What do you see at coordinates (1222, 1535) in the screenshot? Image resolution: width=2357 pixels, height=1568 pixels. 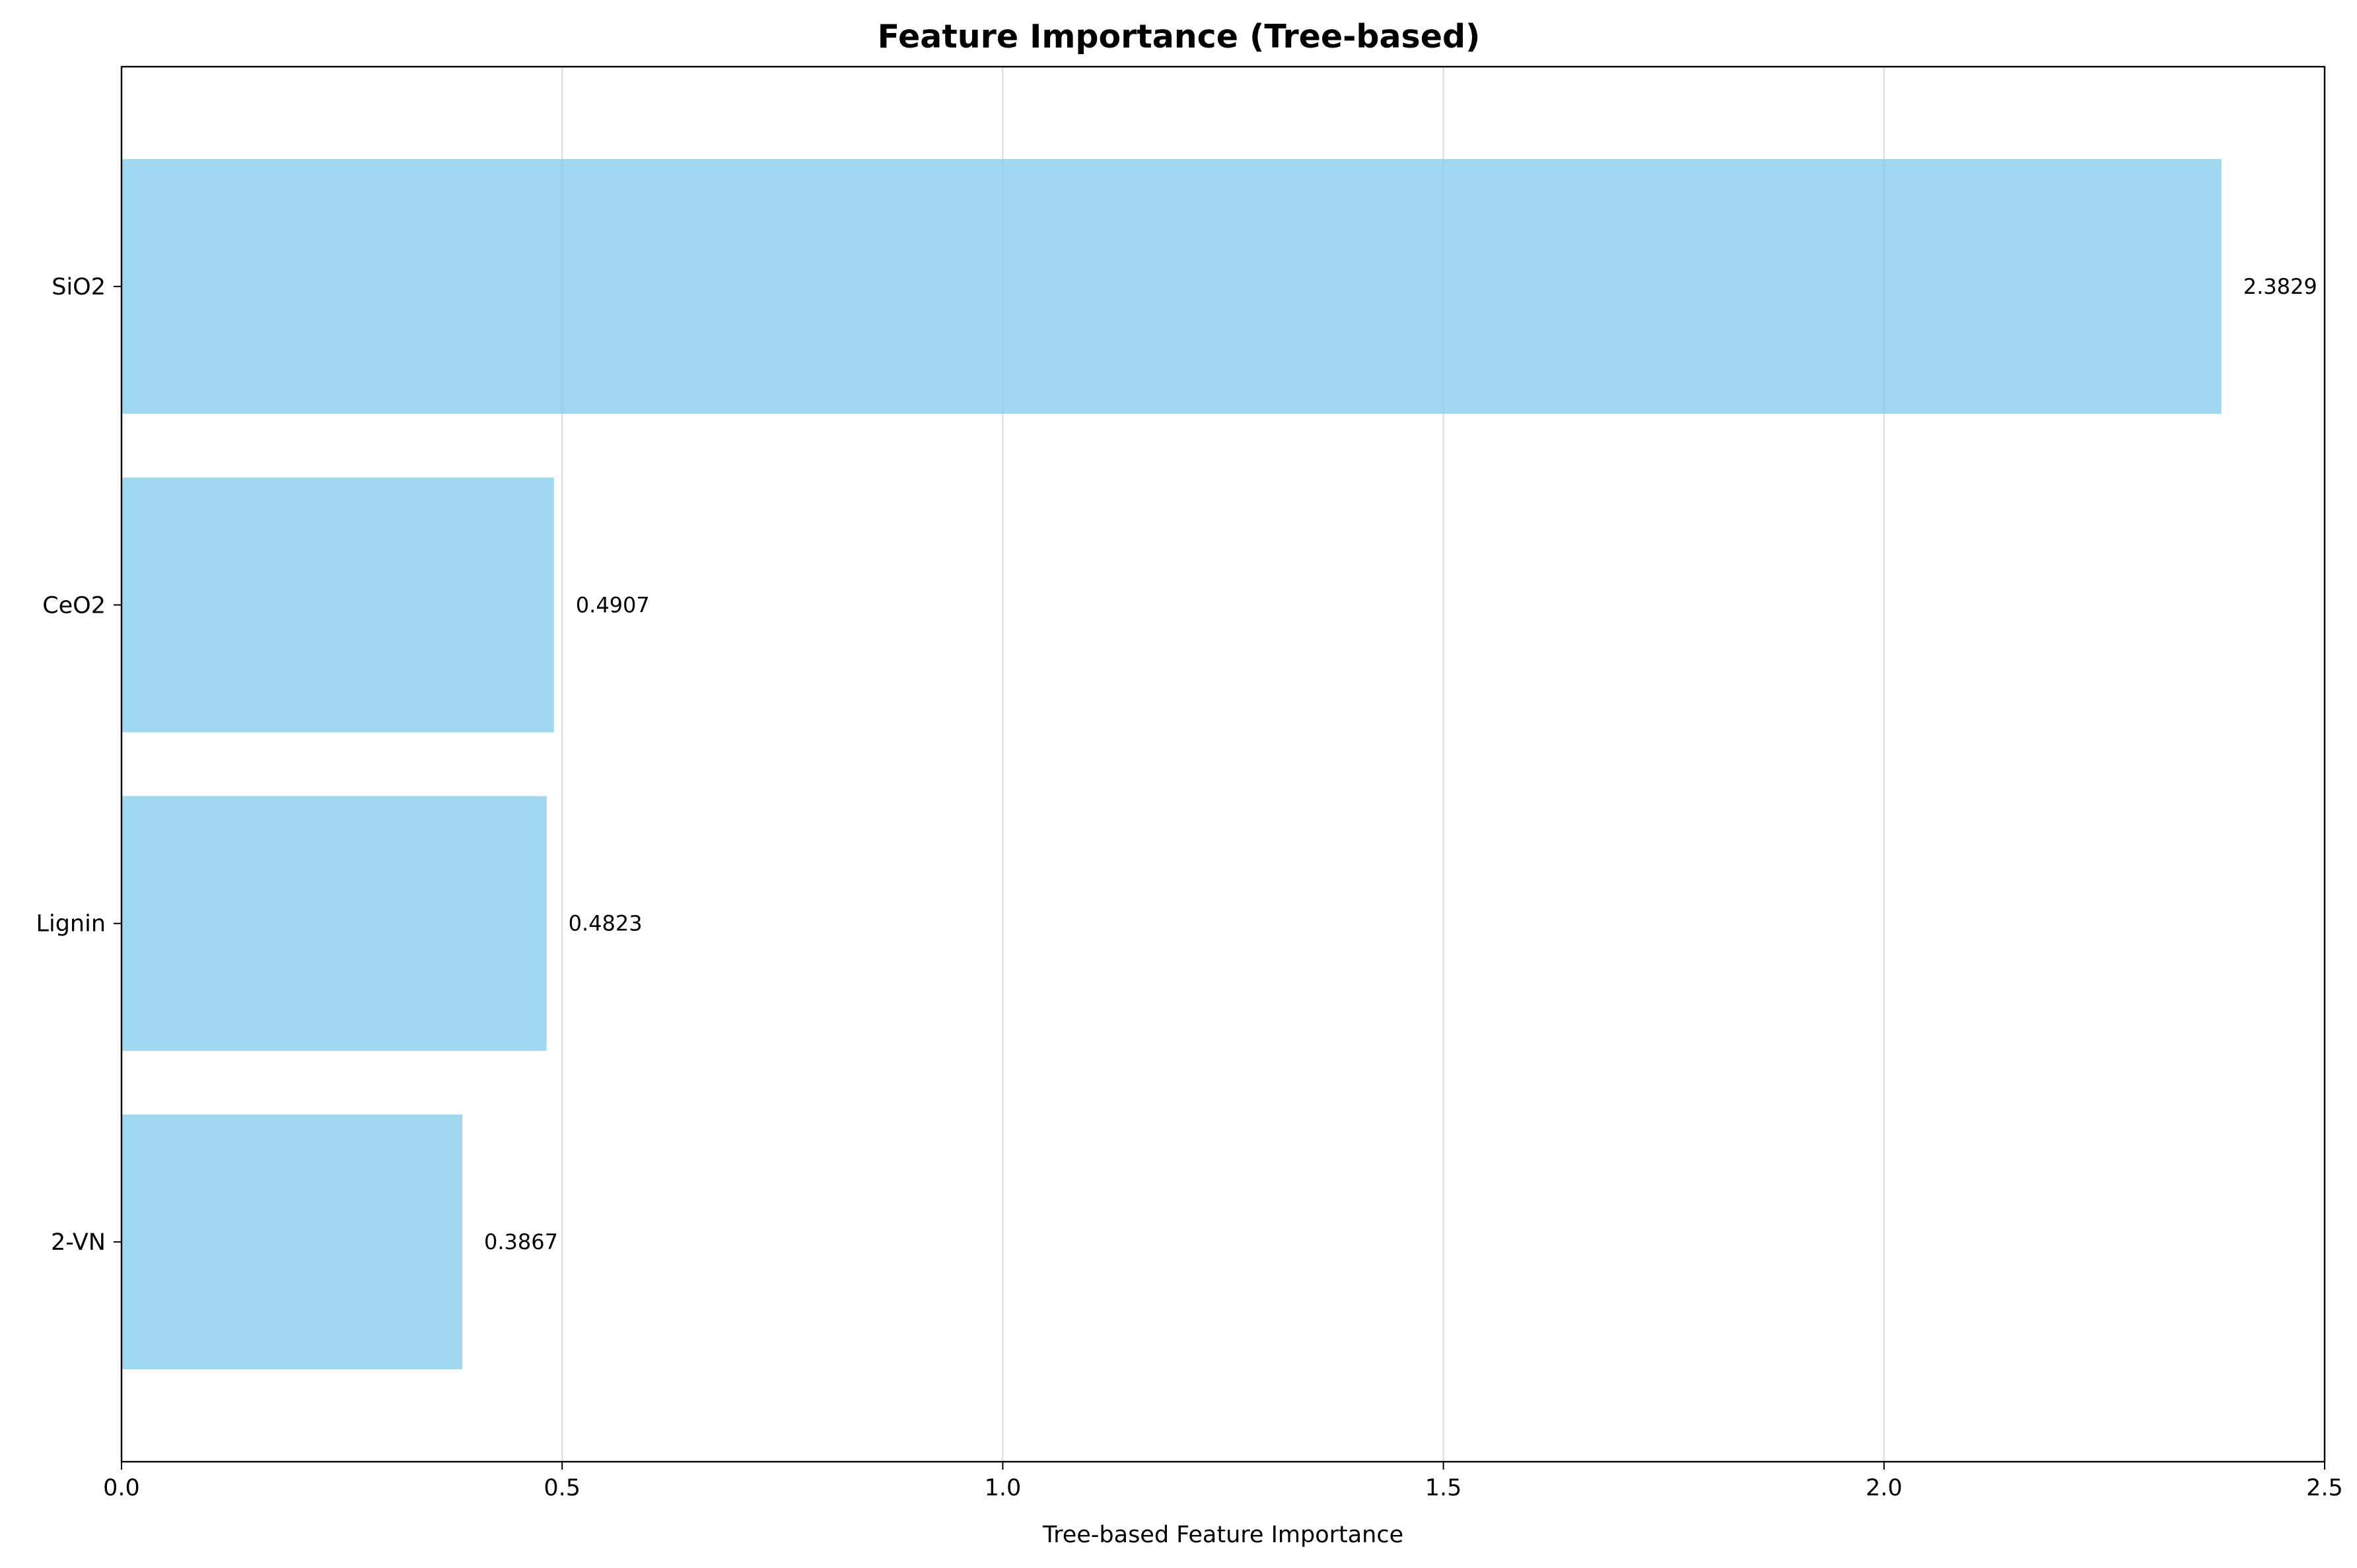 I see `x-axis-label: Tree-based Feature Importance` at bounding box center [1222, 1535].